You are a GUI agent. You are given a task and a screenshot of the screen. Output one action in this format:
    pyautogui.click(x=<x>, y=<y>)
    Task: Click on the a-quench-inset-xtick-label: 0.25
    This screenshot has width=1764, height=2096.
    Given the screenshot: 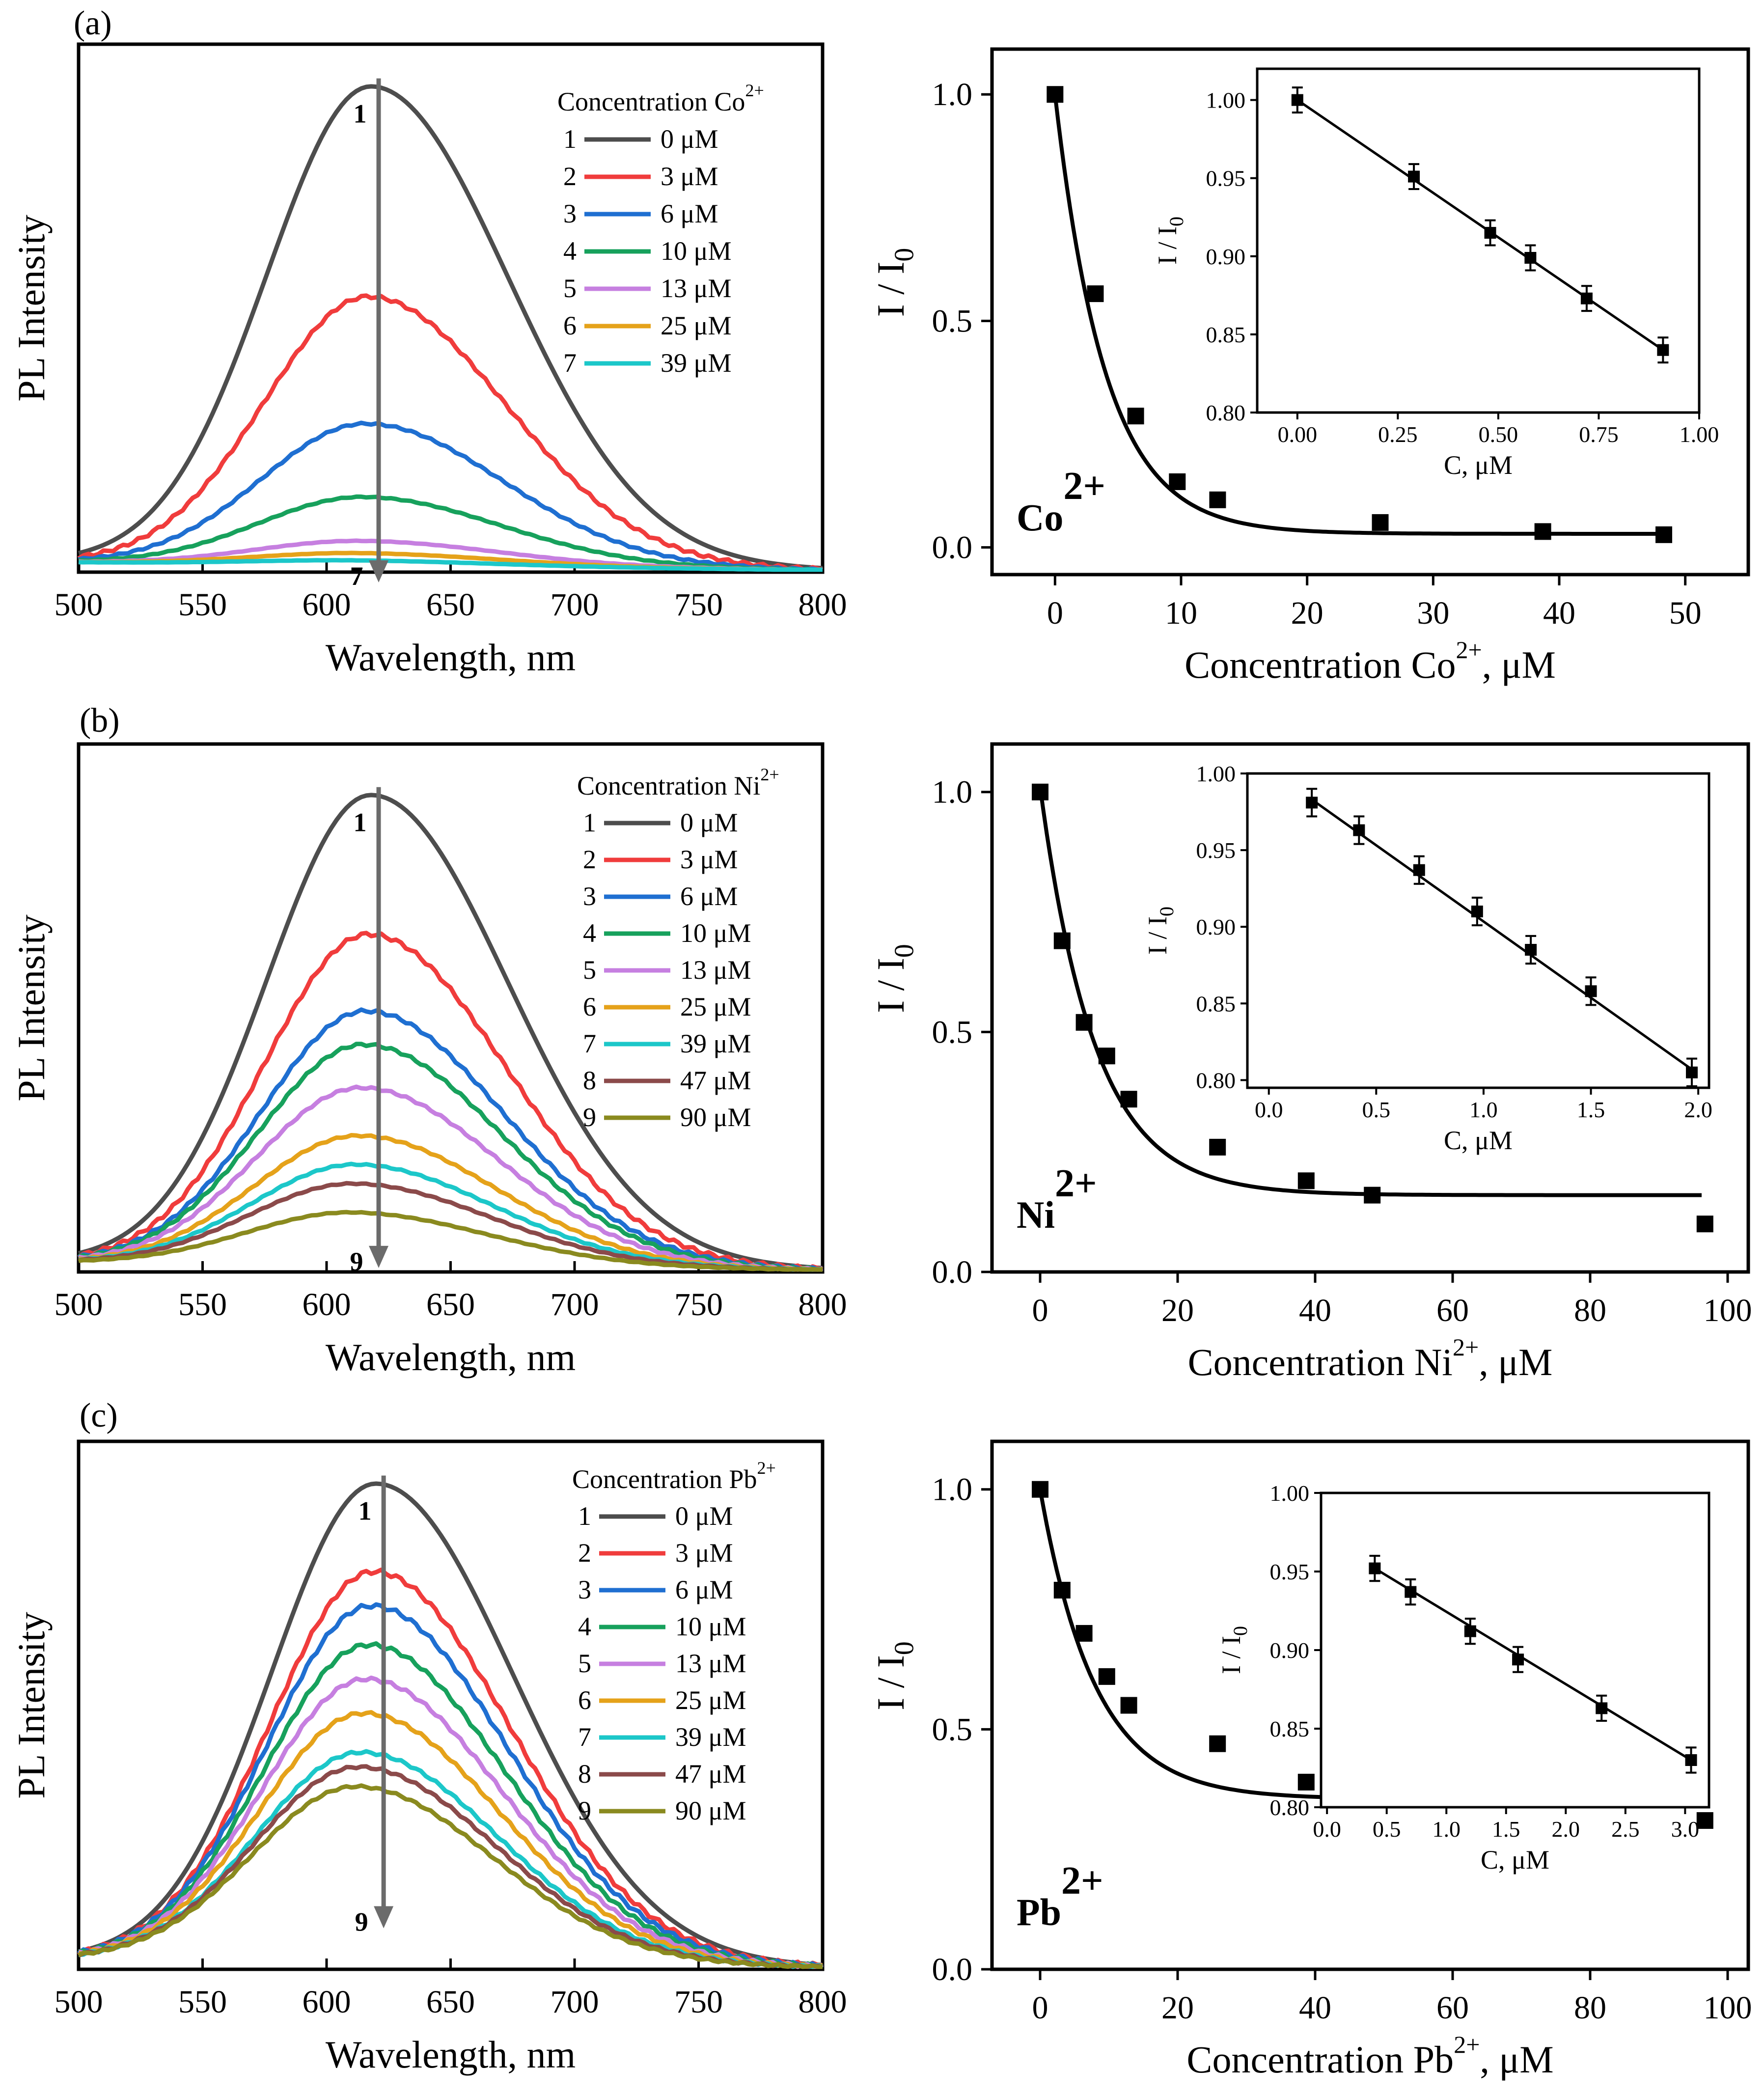 What is the action you would take?
    pyautogui.click(x=1398, y=435)
    